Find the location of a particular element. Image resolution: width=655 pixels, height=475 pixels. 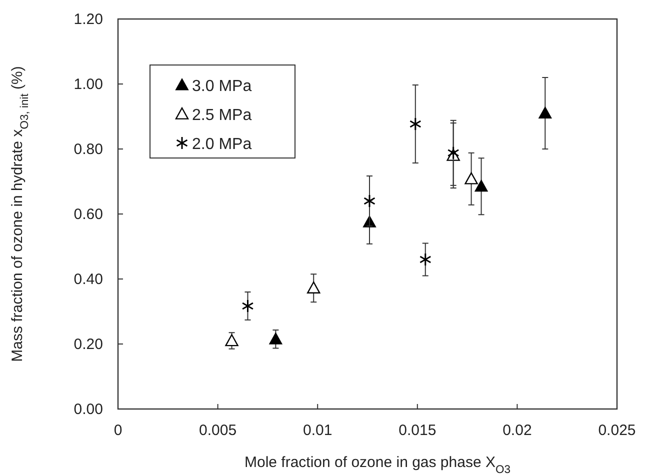

x-tick-label: 0.025 is located at coordinates (617, 430).